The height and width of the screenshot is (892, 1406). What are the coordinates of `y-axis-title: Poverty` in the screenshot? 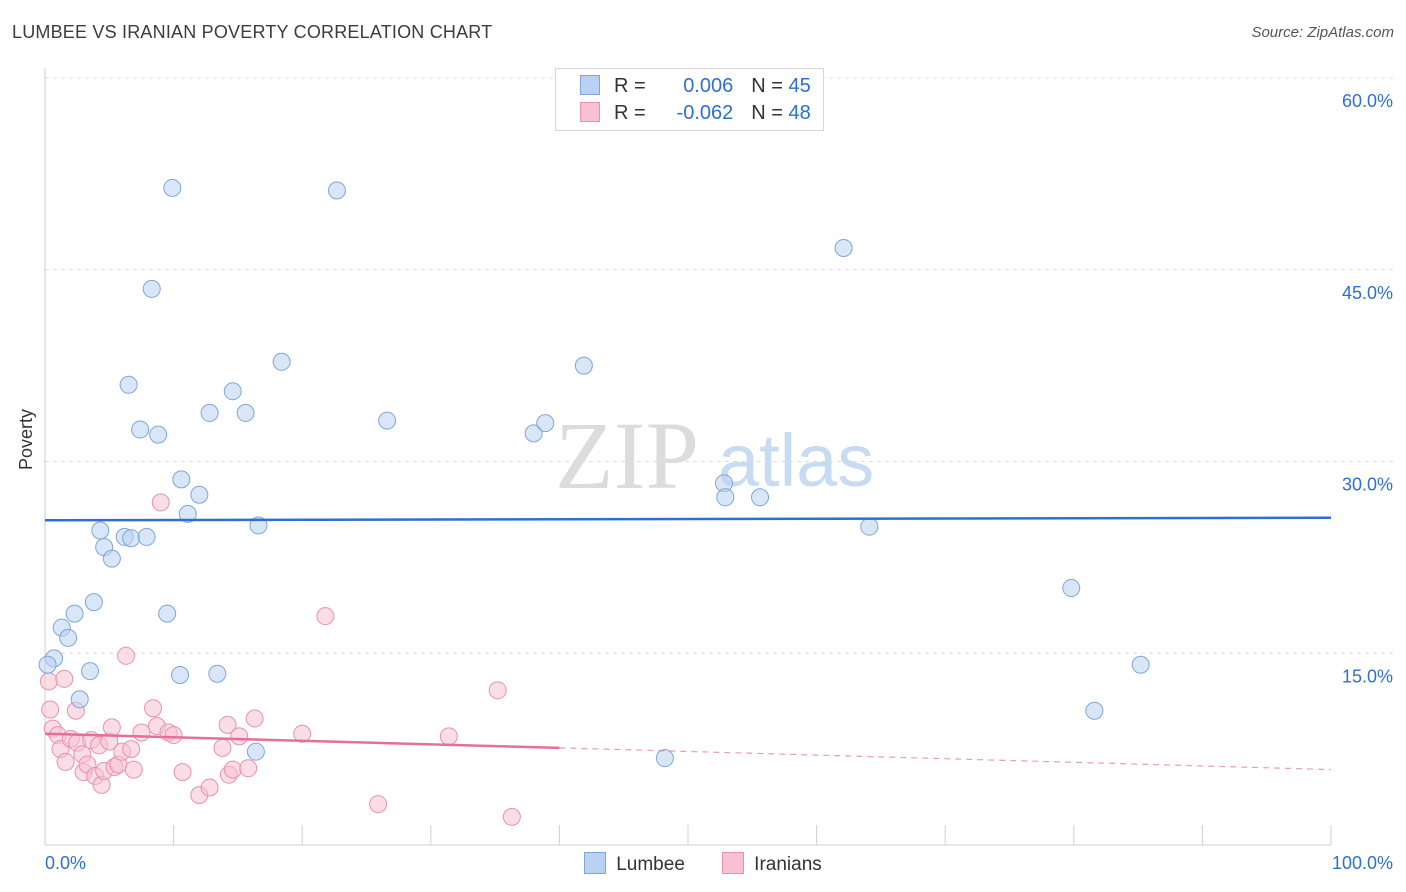 It's located at (26, 439).